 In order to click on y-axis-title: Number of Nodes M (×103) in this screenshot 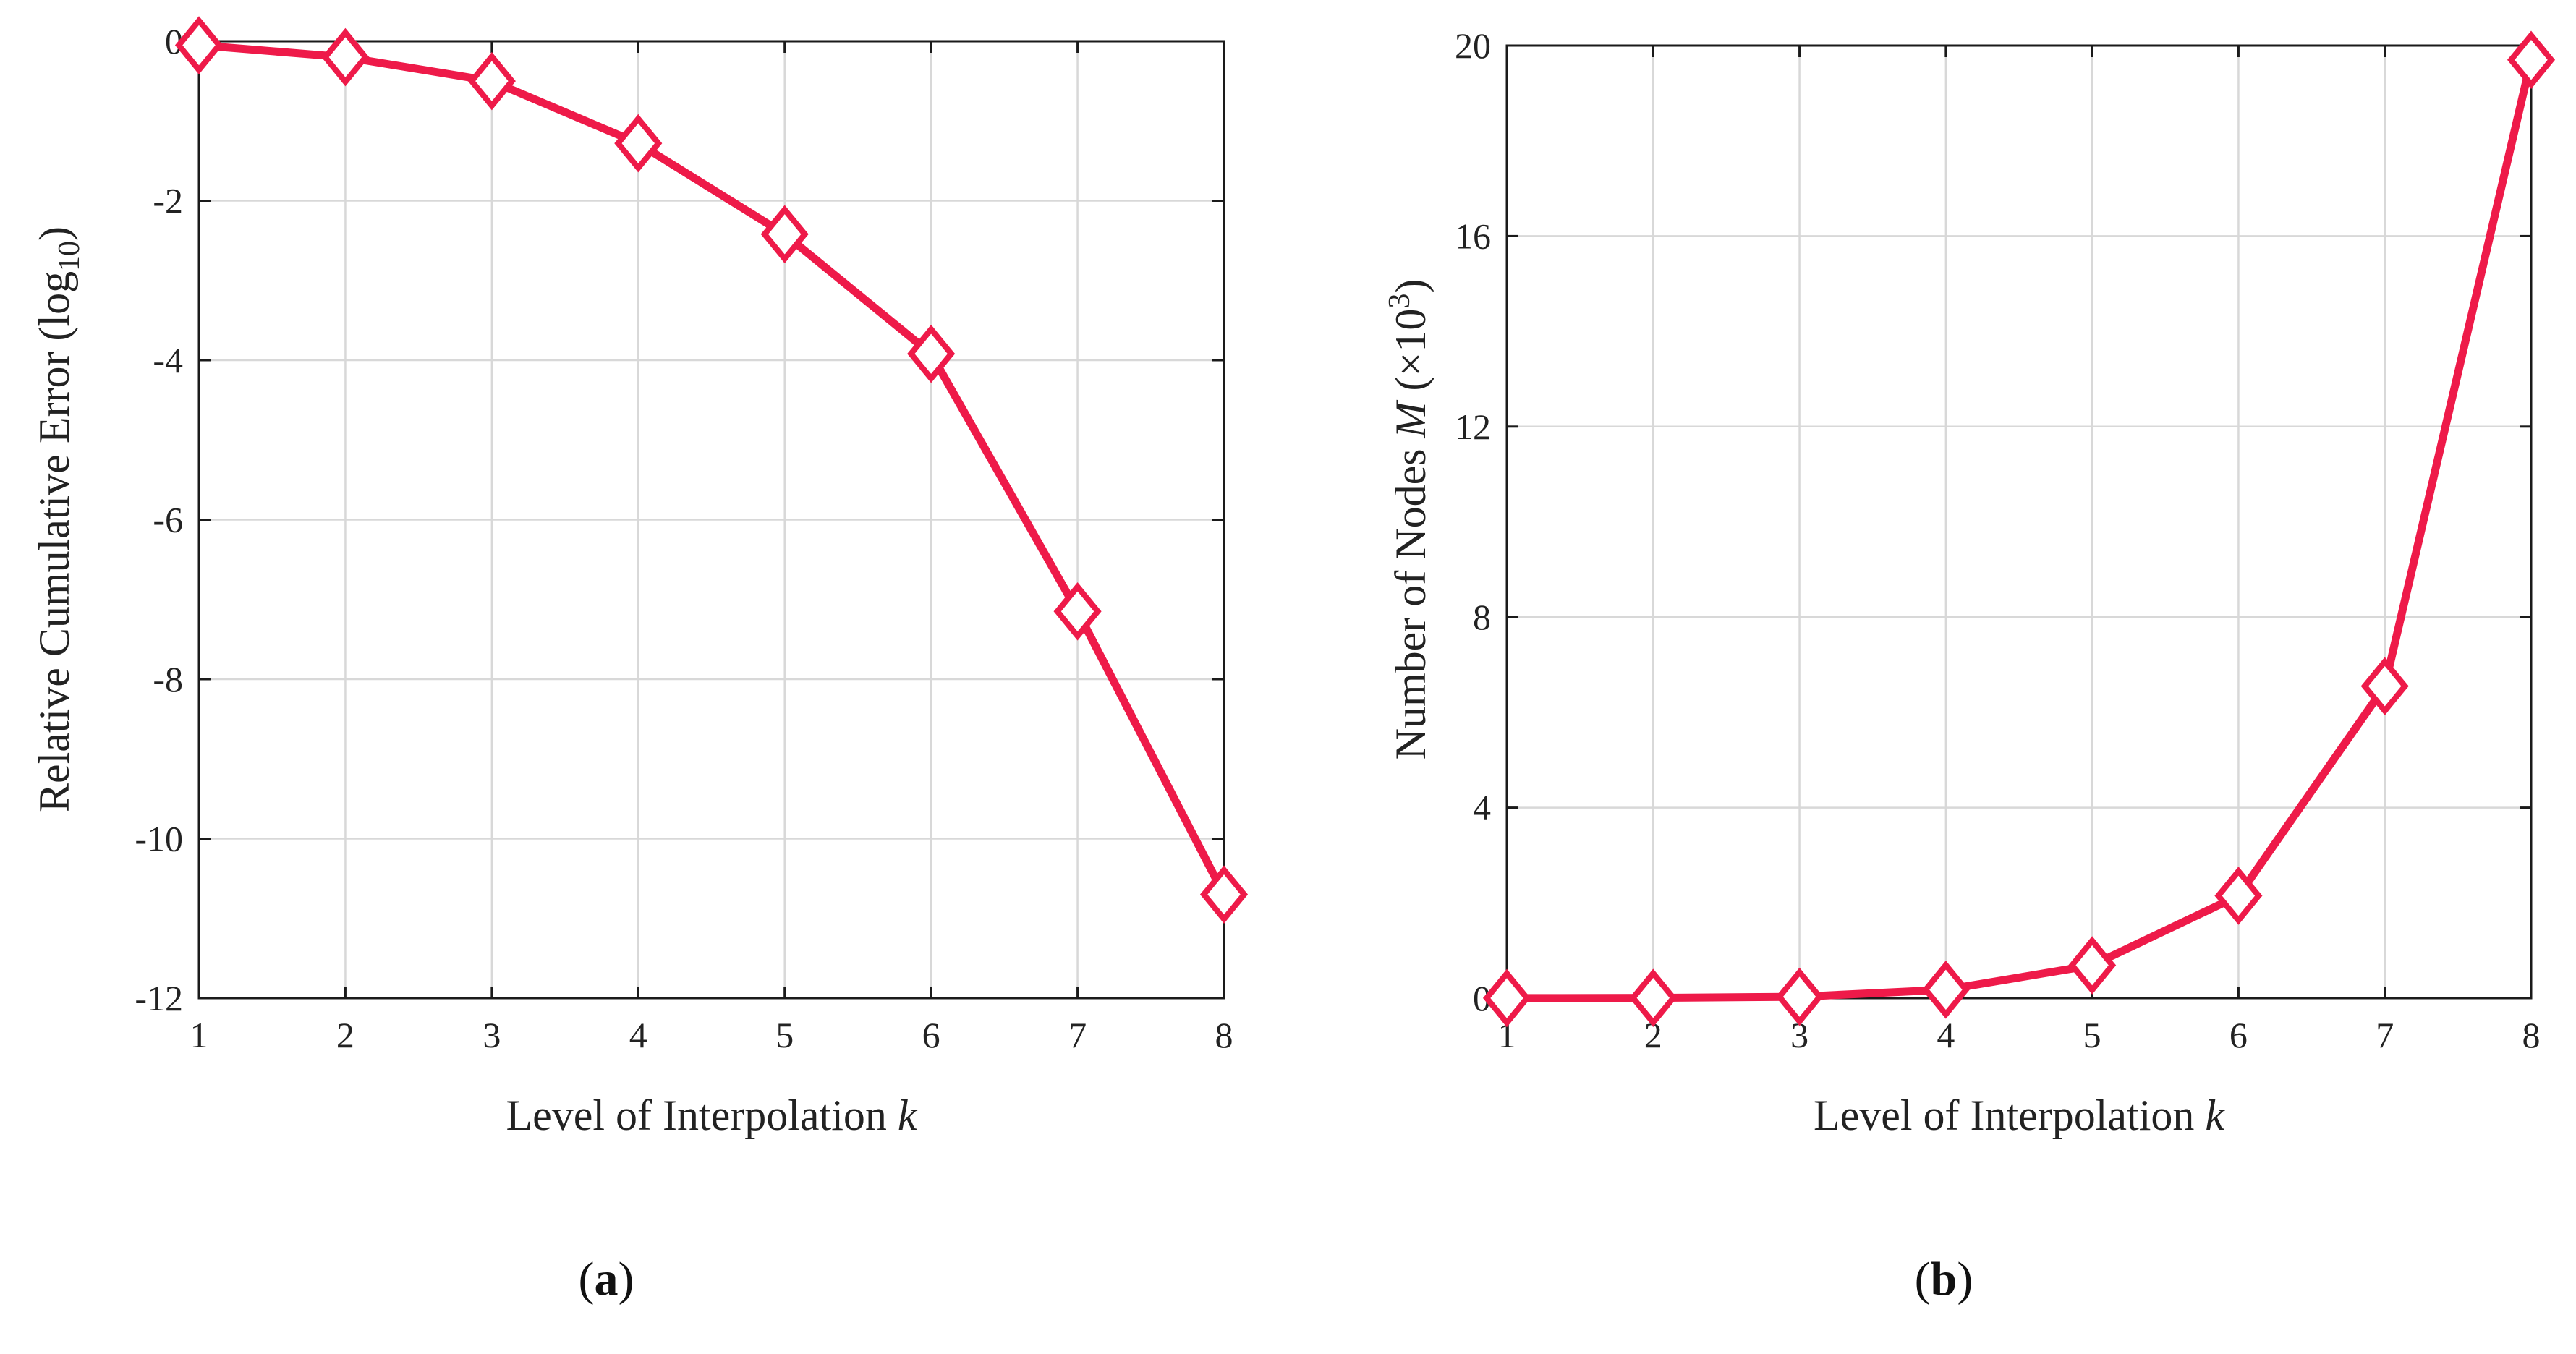, I will do `click(1408, 519)`.